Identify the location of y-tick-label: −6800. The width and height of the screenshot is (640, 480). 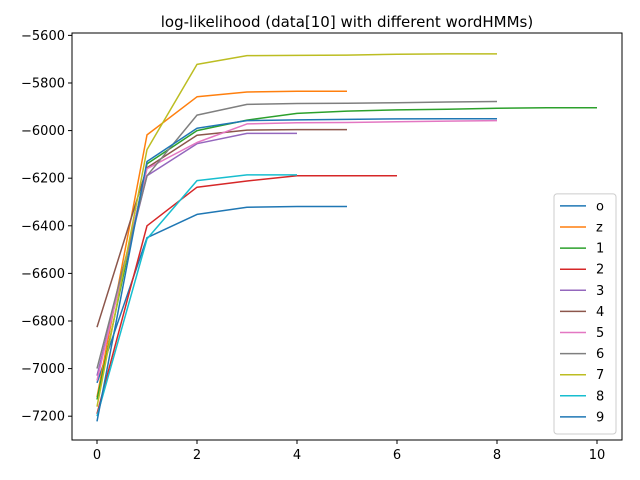
(43, 321).